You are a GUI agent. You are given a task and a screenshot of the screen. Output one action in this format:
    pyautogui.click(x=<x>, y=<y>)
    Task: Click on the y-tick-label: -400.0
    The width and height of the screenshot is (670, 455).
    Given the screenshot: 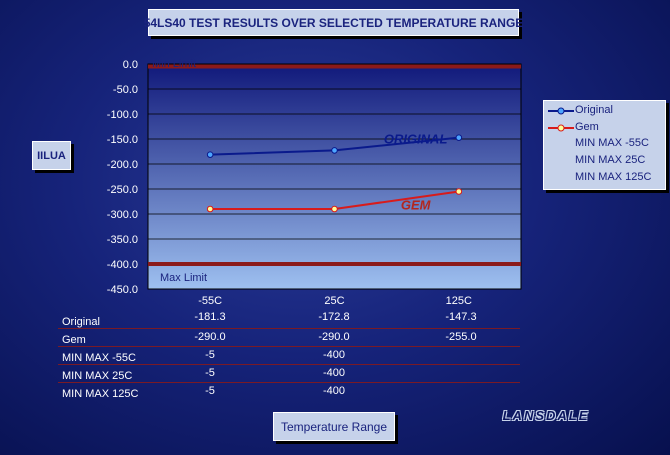 What is the action you would take?
    pyautogui.click(x=122, y=265)
    